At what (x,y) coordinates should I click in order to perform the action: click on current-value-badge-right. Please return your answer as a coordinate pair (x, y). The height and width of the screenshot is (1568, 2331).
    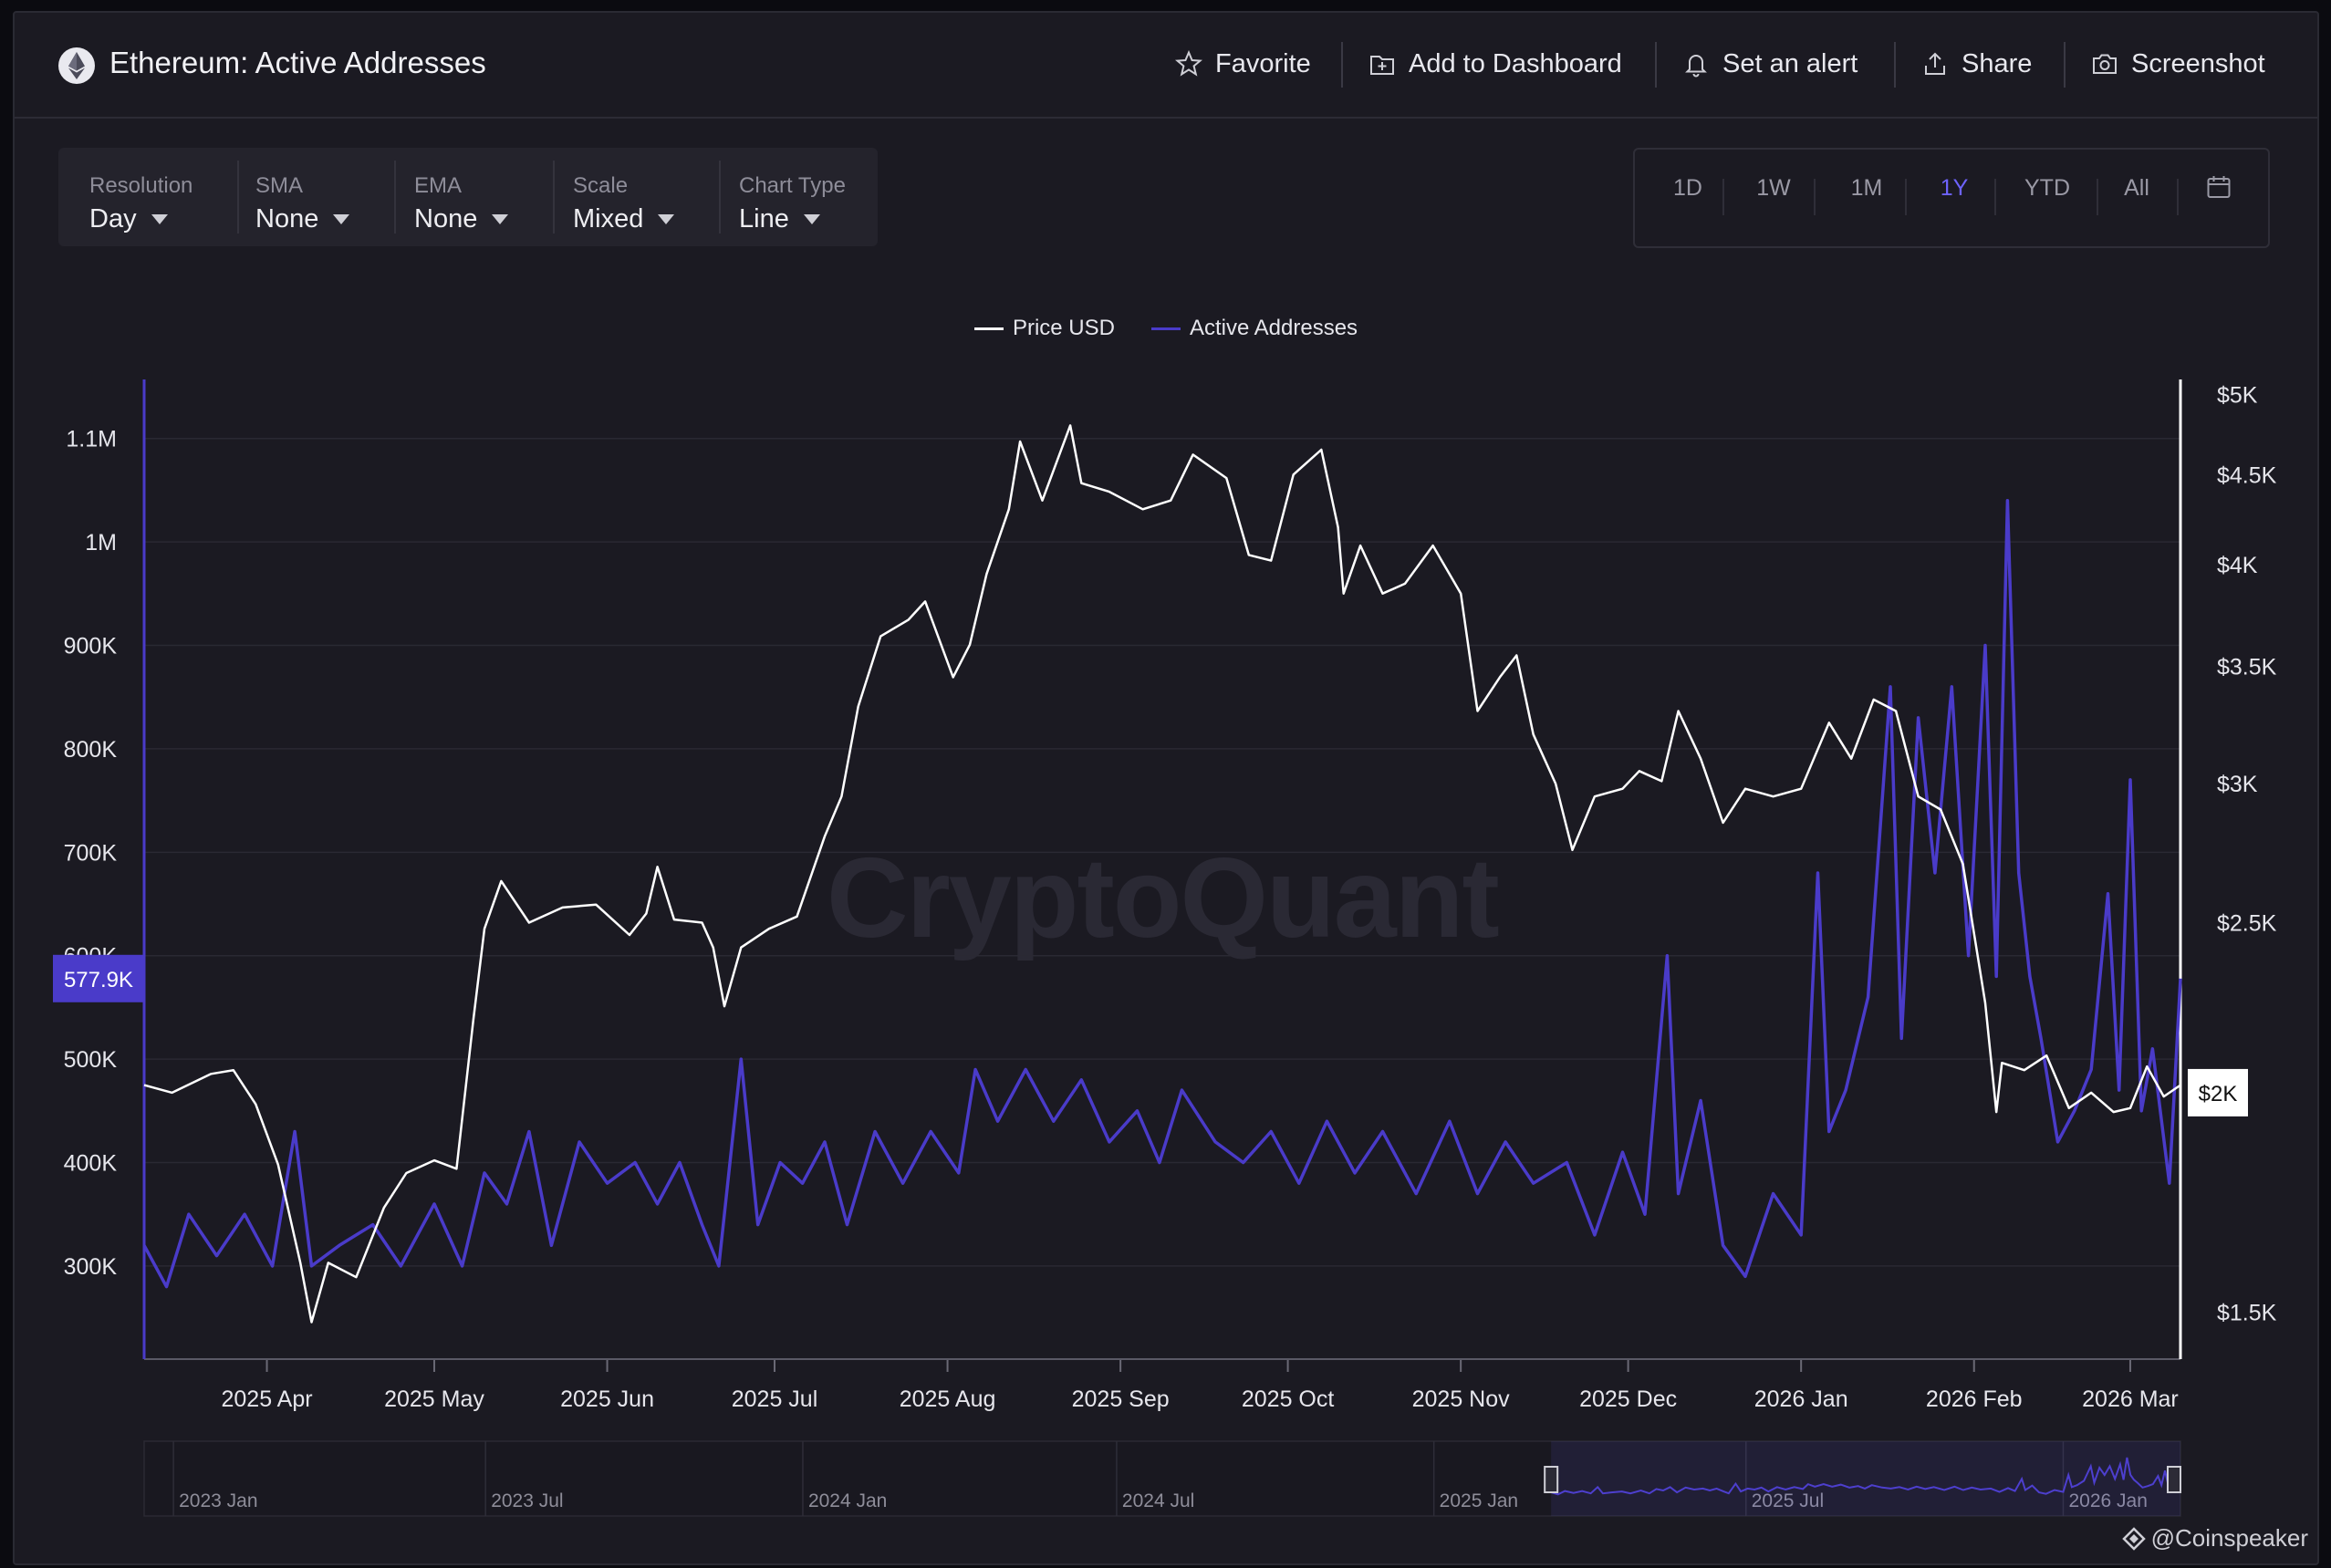
    Looking at the image, I should click on (2218, 1092).